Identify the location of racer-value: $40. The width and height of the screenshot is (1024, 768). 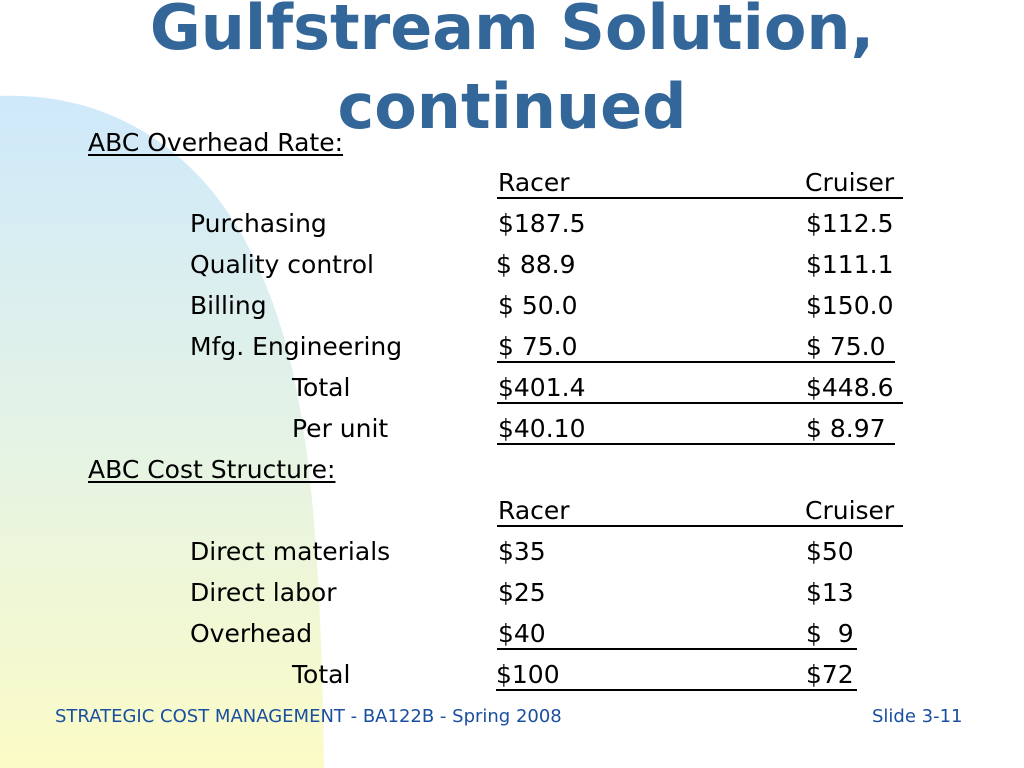
(522, 633).